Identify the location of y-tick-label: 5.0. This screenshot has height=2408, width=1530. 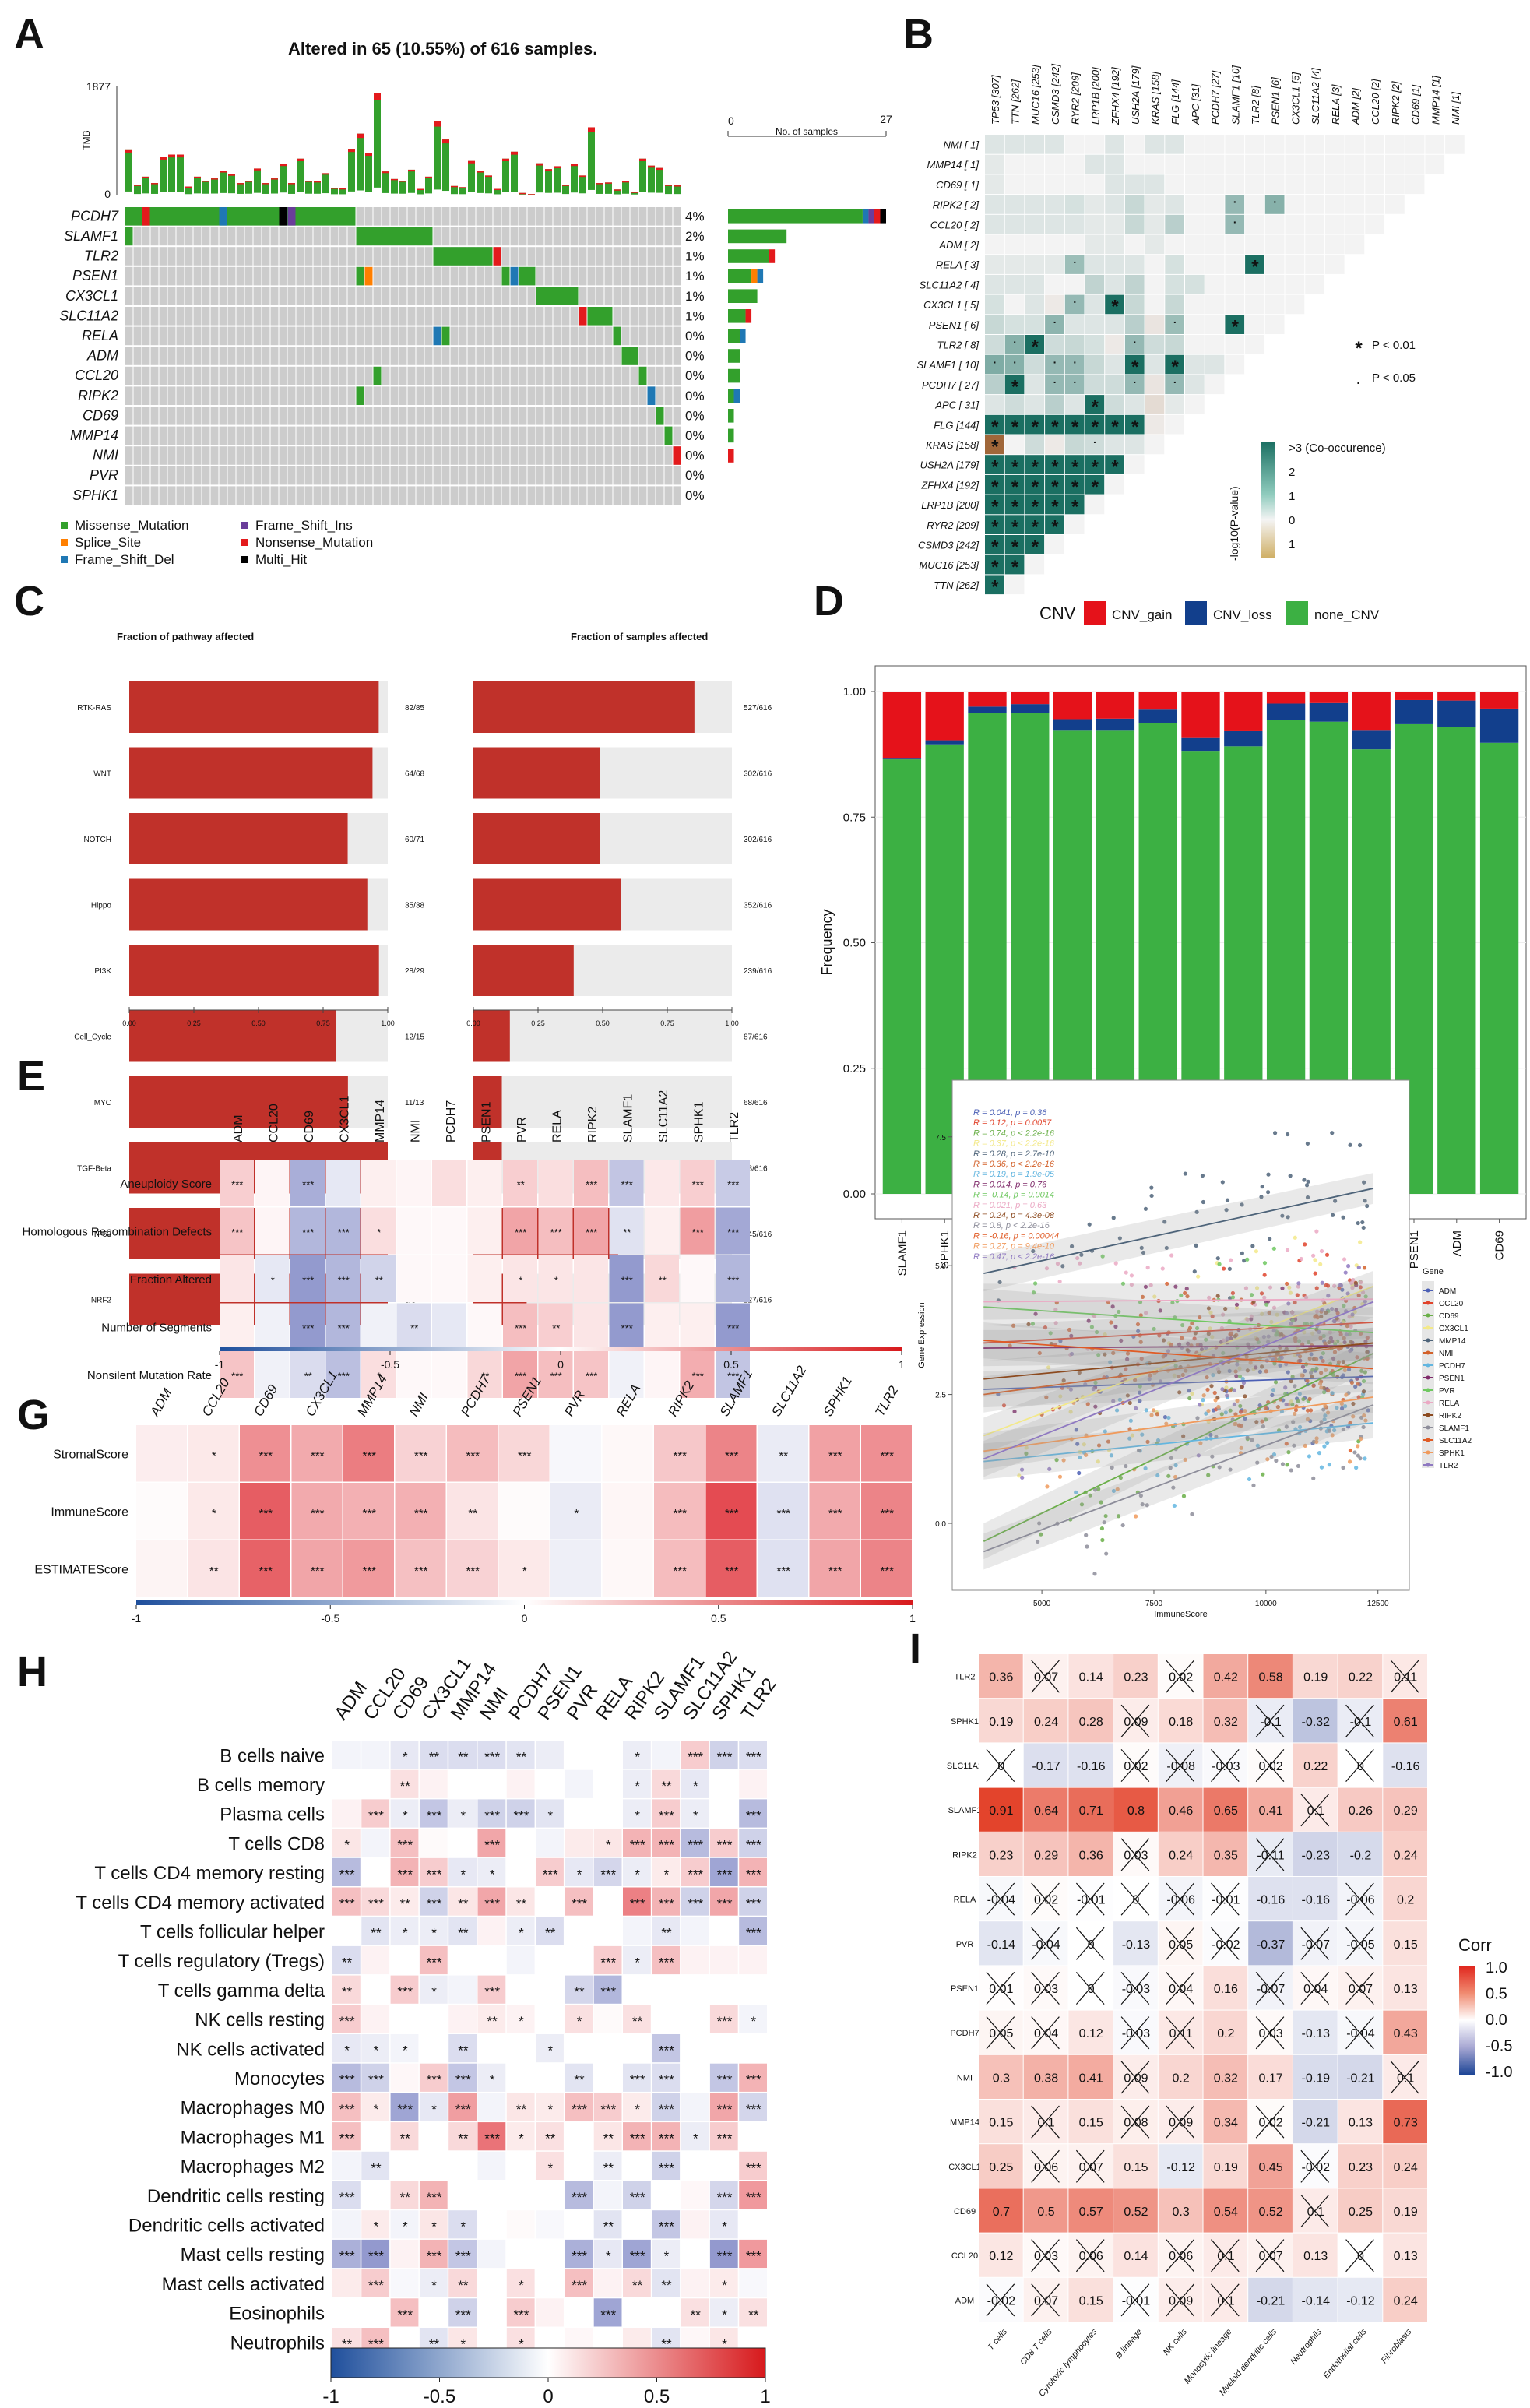
(940, 1266).